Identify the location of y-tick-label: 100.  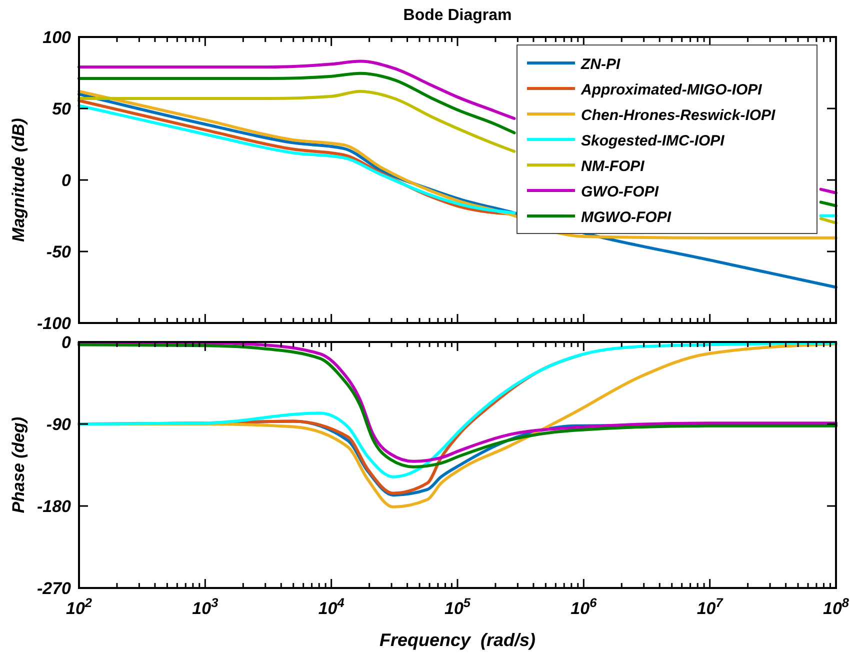
(57, 37).